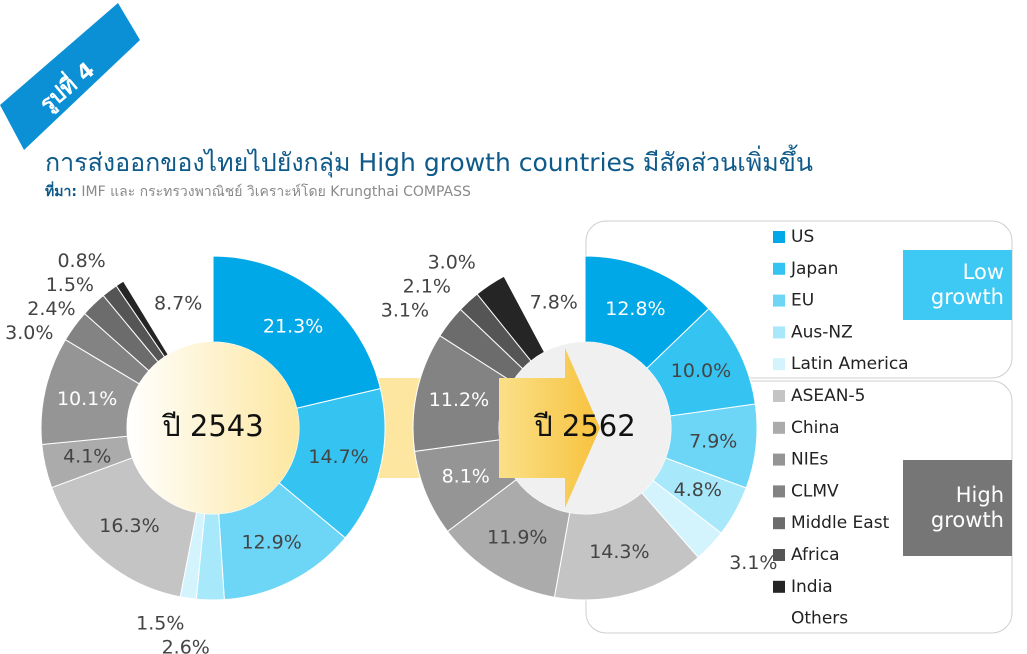  Describe the element at coordinates (271, 542) in the screenshot. I see `value-label: 12.9%` at that location.